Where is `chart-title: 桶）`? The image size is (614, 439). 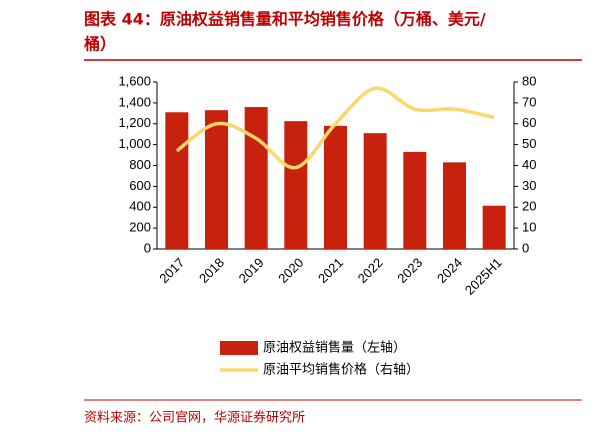 chart-title: 桶） is located at coordinates (100, 44).